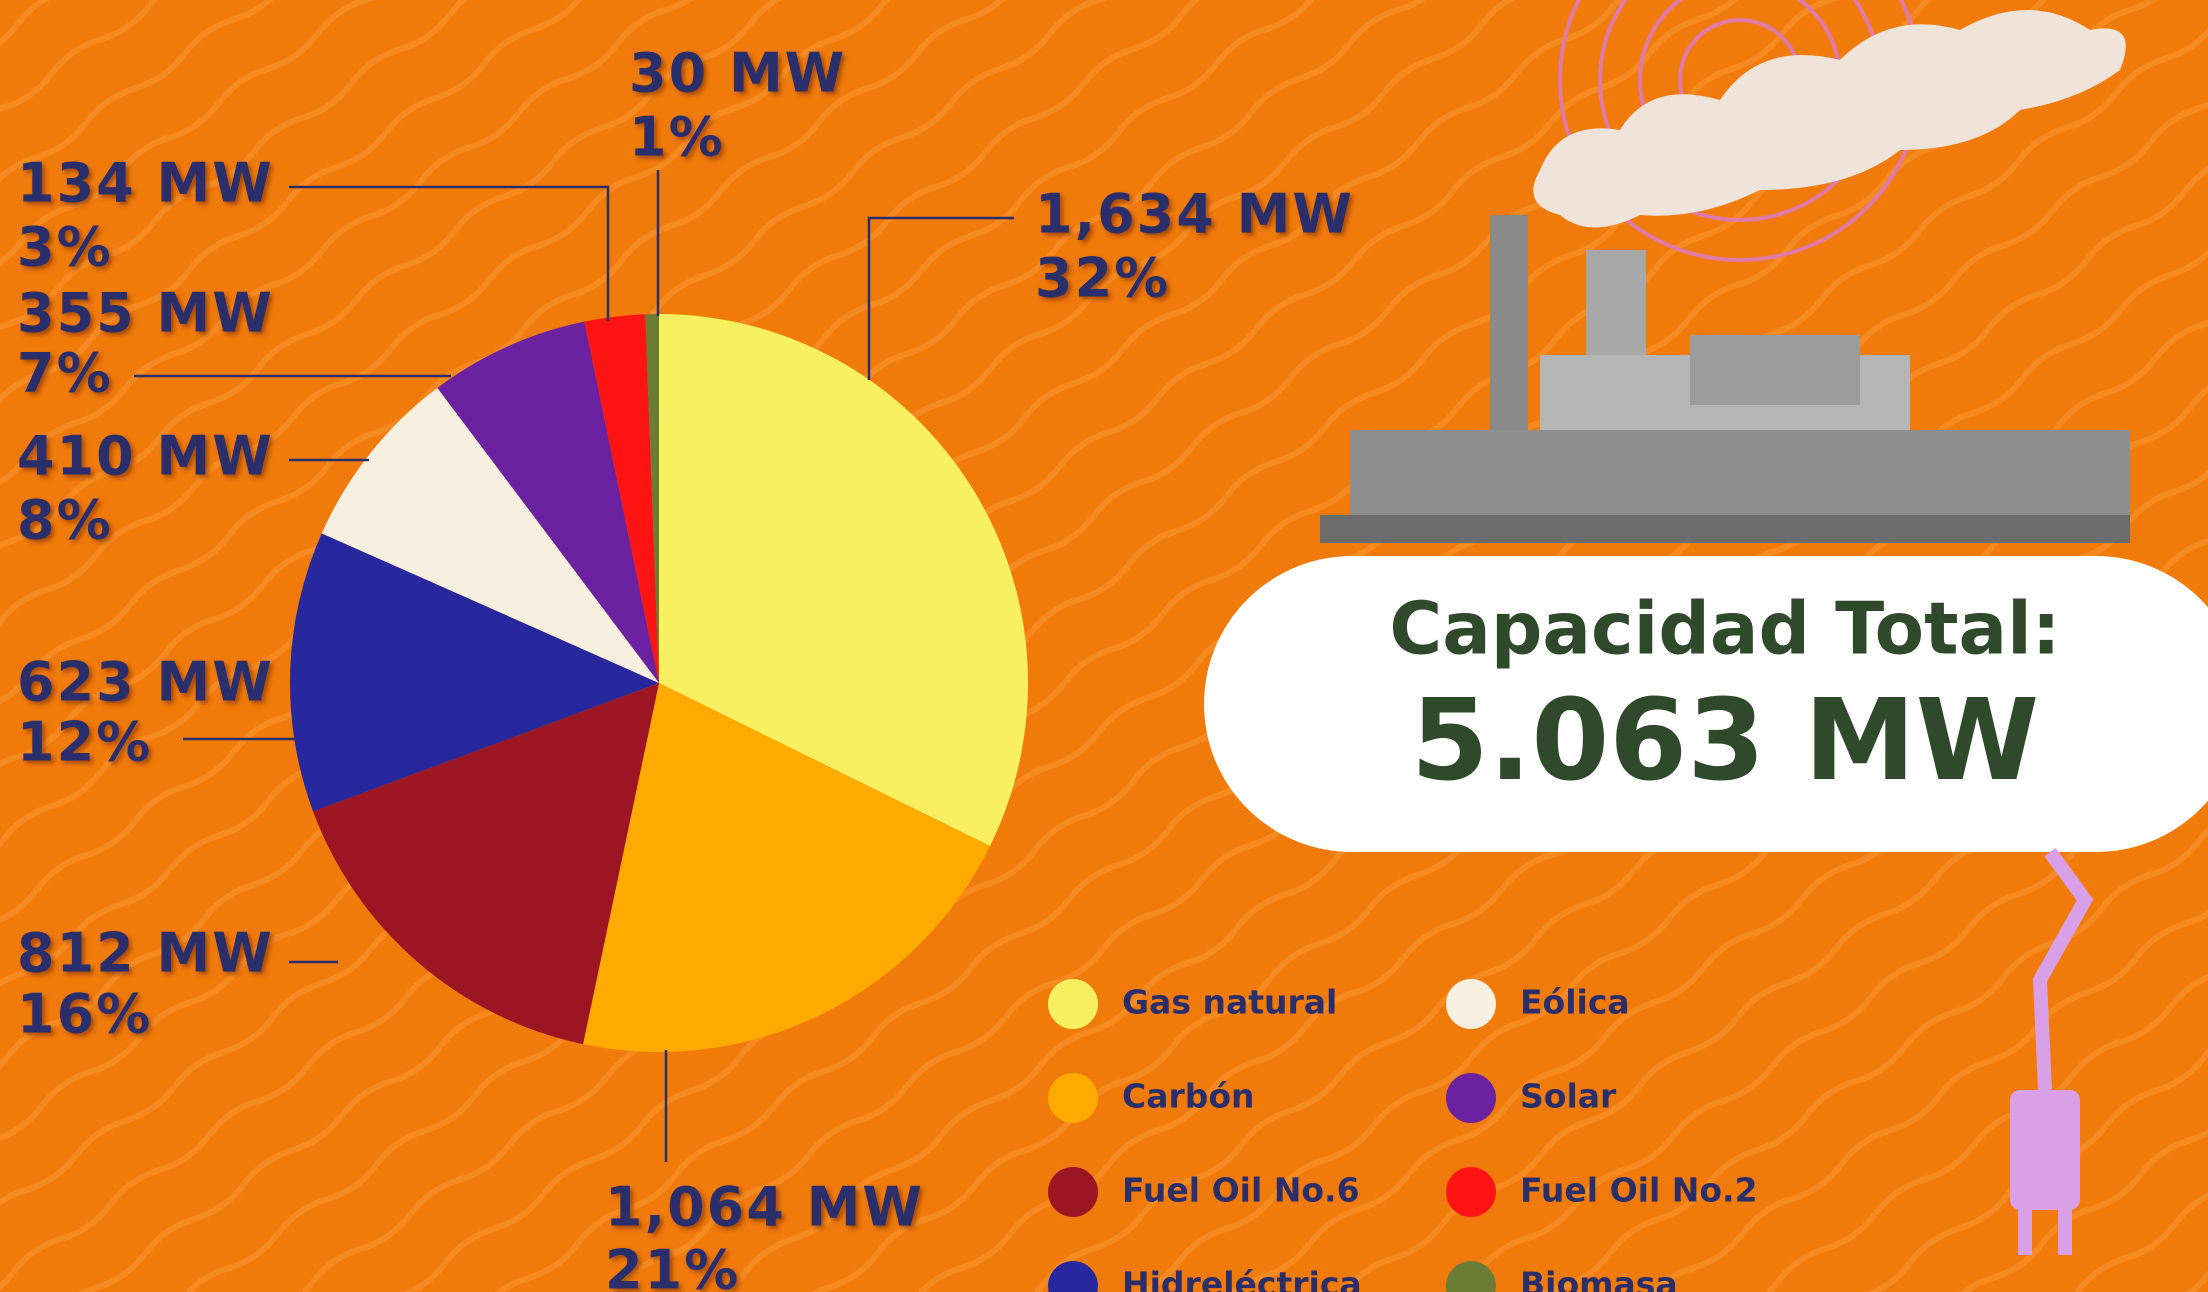 The height and width of the screenshot is (1292, 2208). What do you see at coordinates (1575, 1002) in the screenshot?
I see `legend-label: Eólica` at bounding box center [1575, 1002].